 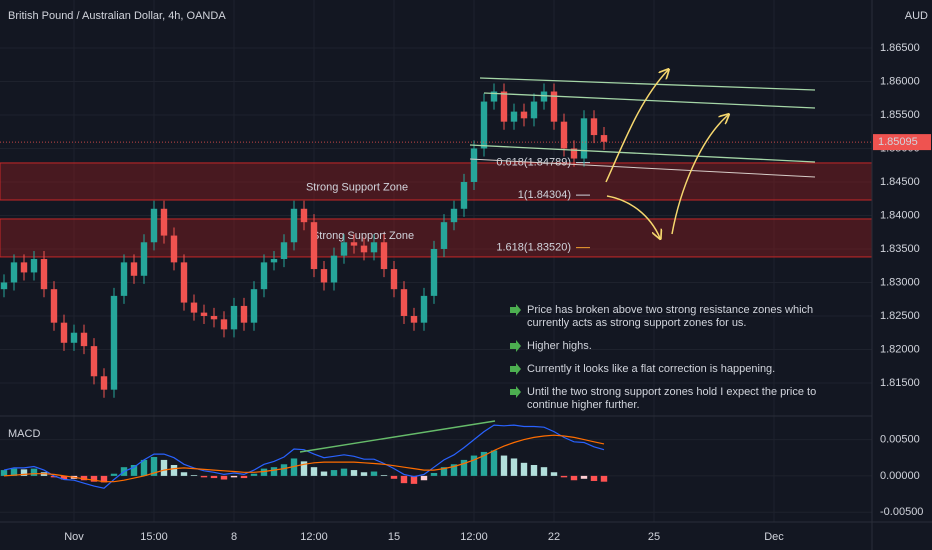 I want to click on y-tick-label: 1.86000, so click(x=900, y=81).